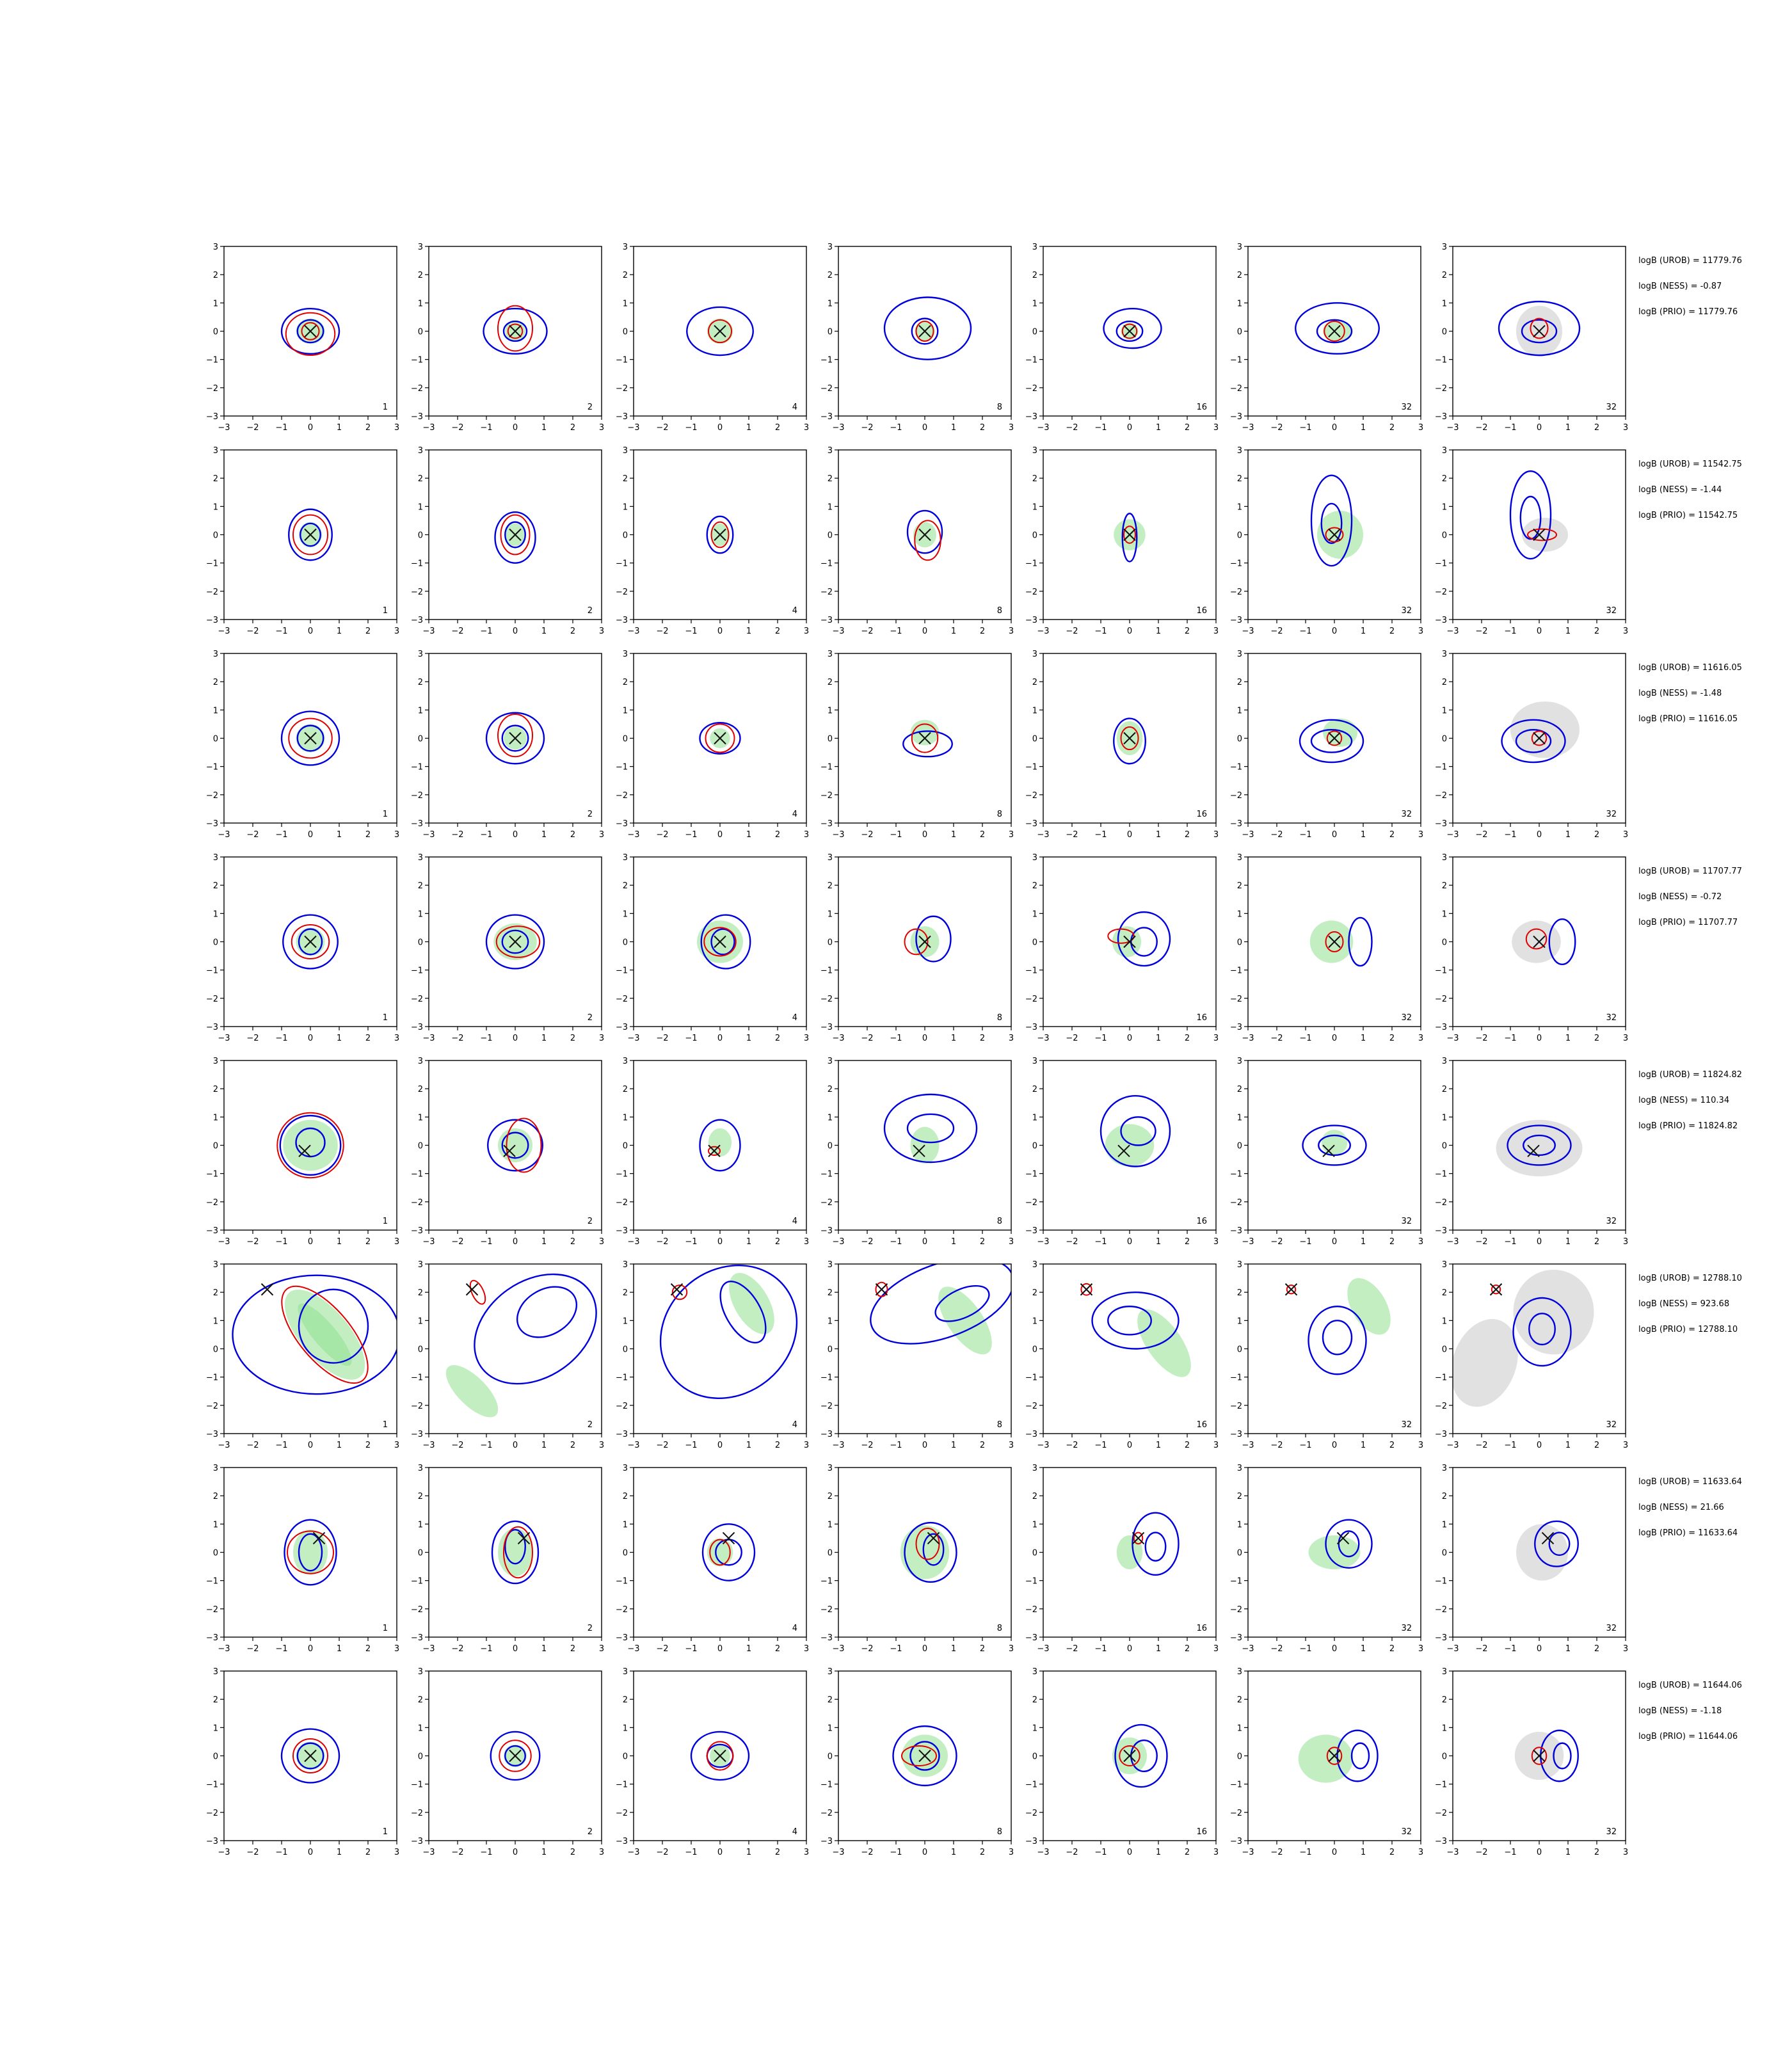  I want to click on logB-annotation: logB (NESS) = 110.34, so click(1683, 1100).